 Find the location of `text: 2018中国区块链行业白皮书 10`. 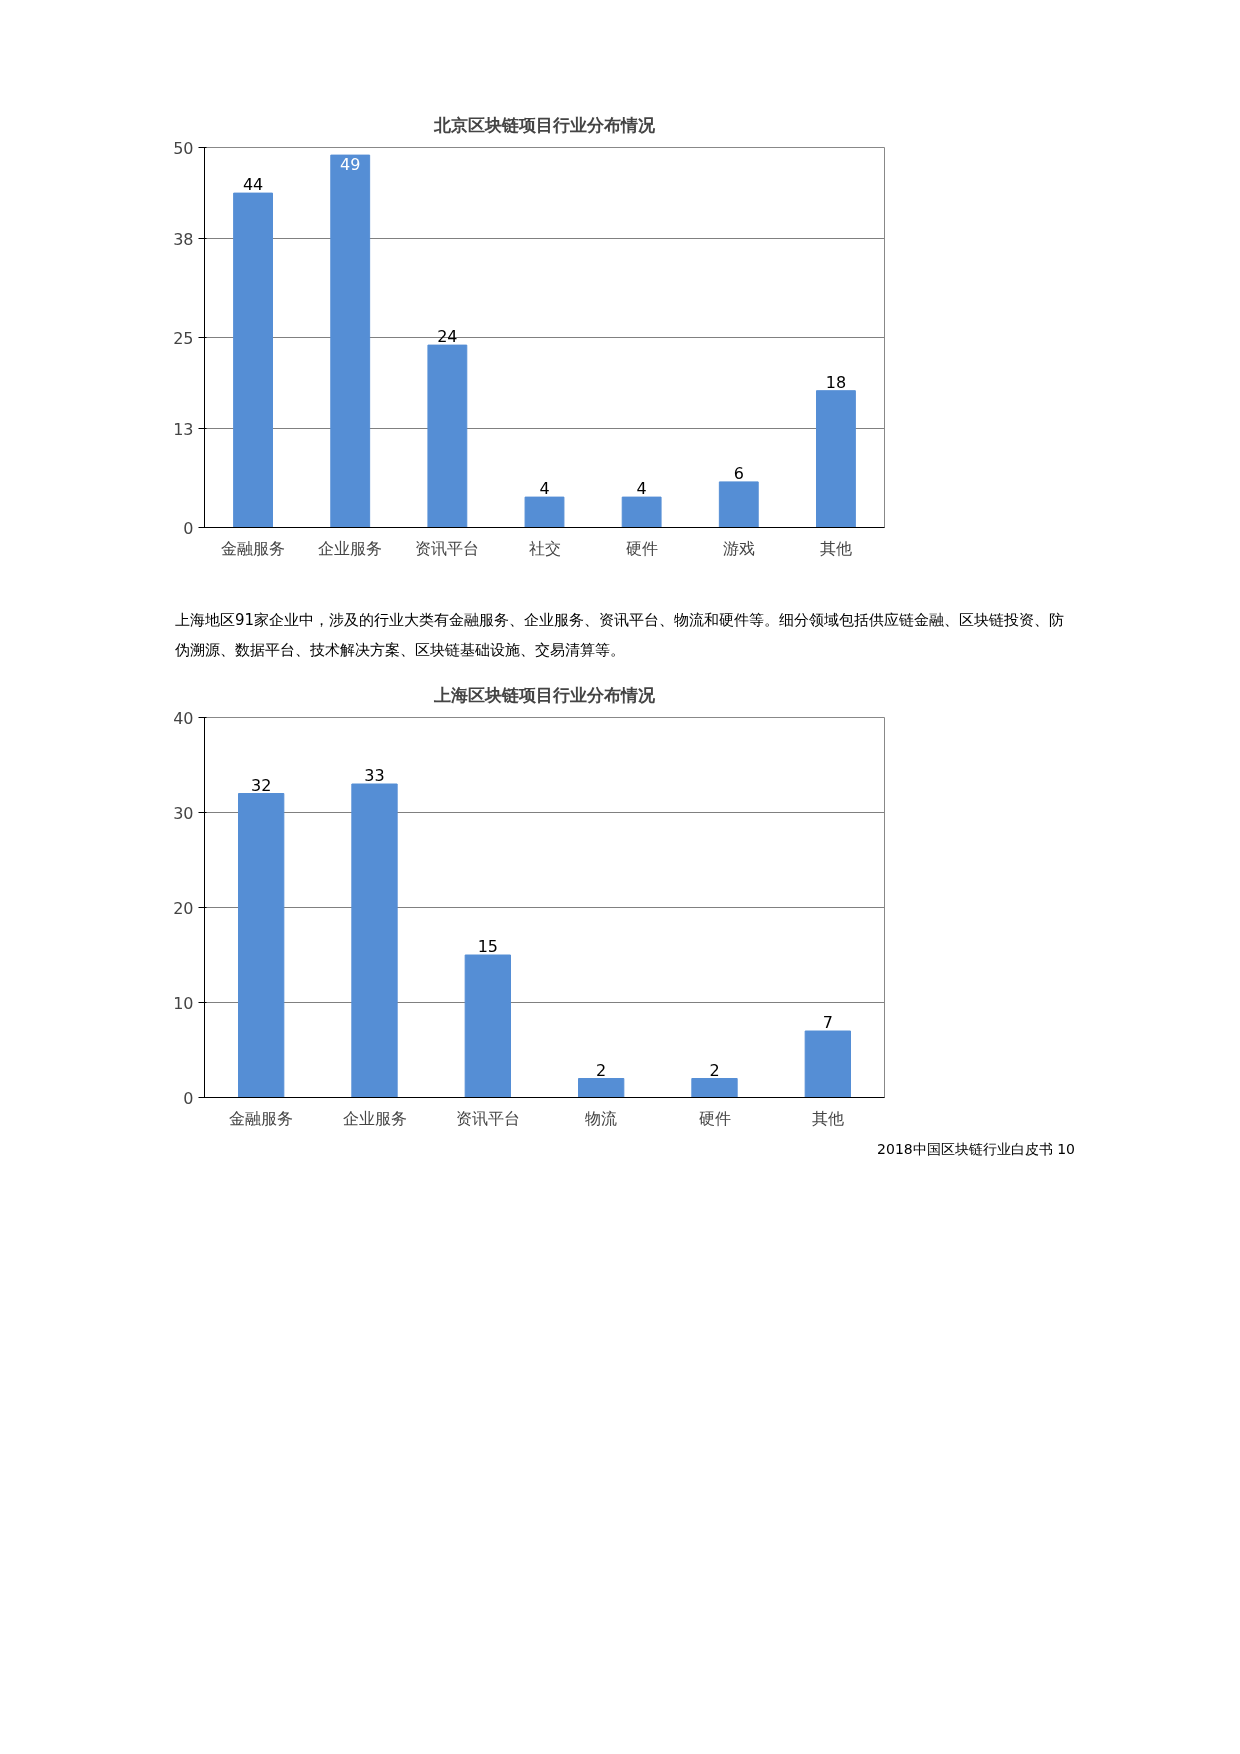

text: 2018中国区块链行业白皮书 10 is located at coordinates (976, 1149).